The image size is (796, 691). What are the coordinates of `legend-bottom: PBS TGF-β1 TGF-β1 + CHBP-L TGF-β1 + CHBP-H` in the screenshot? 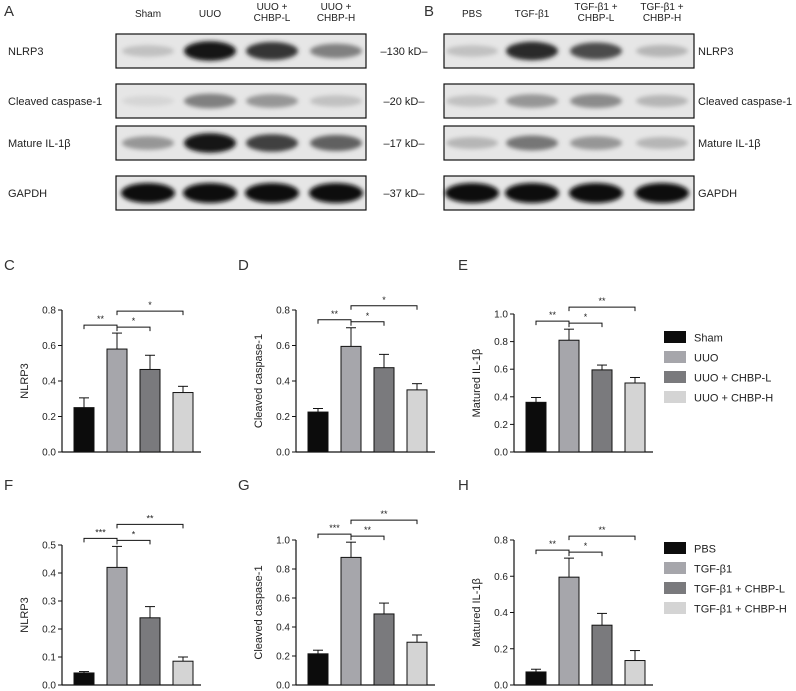 It's located at (725, 579).